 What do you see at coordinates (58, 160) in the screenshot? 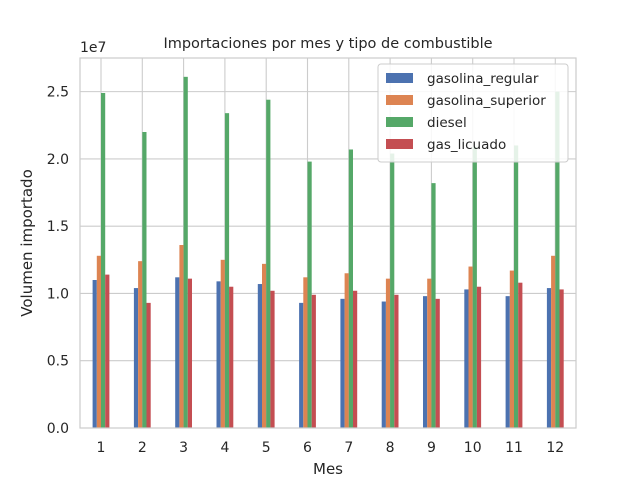
I see `y-tick-label: 2.0` at bounding box center [58, 160].